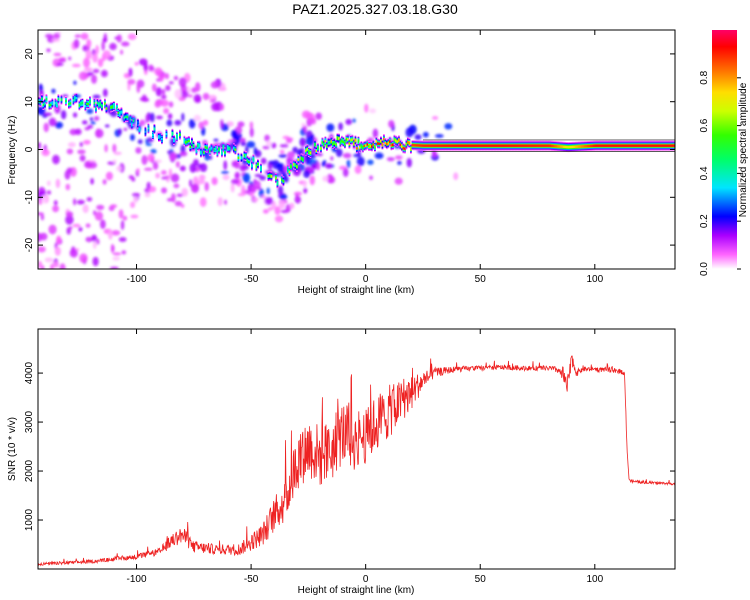 The height and width of the screenshot is (600, 750). What do you see at coordinates (137, 279) in the screenshot?
I see `spectrogram-xtick-label: -100` at bounding box center [137, 279].